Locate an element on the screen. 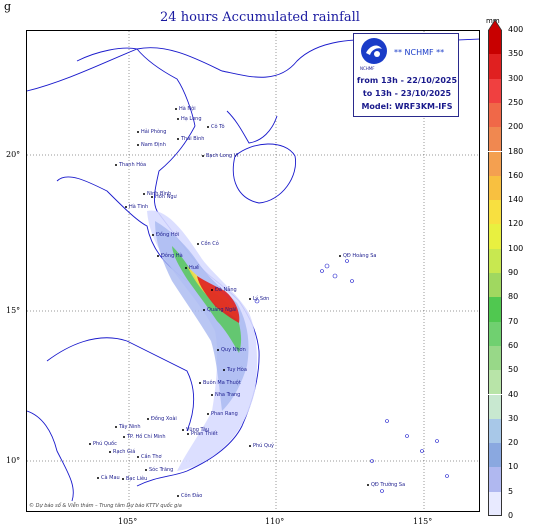 The image size is (557, 530). place-label: Hạ Long is located at coordinates (189, 119).